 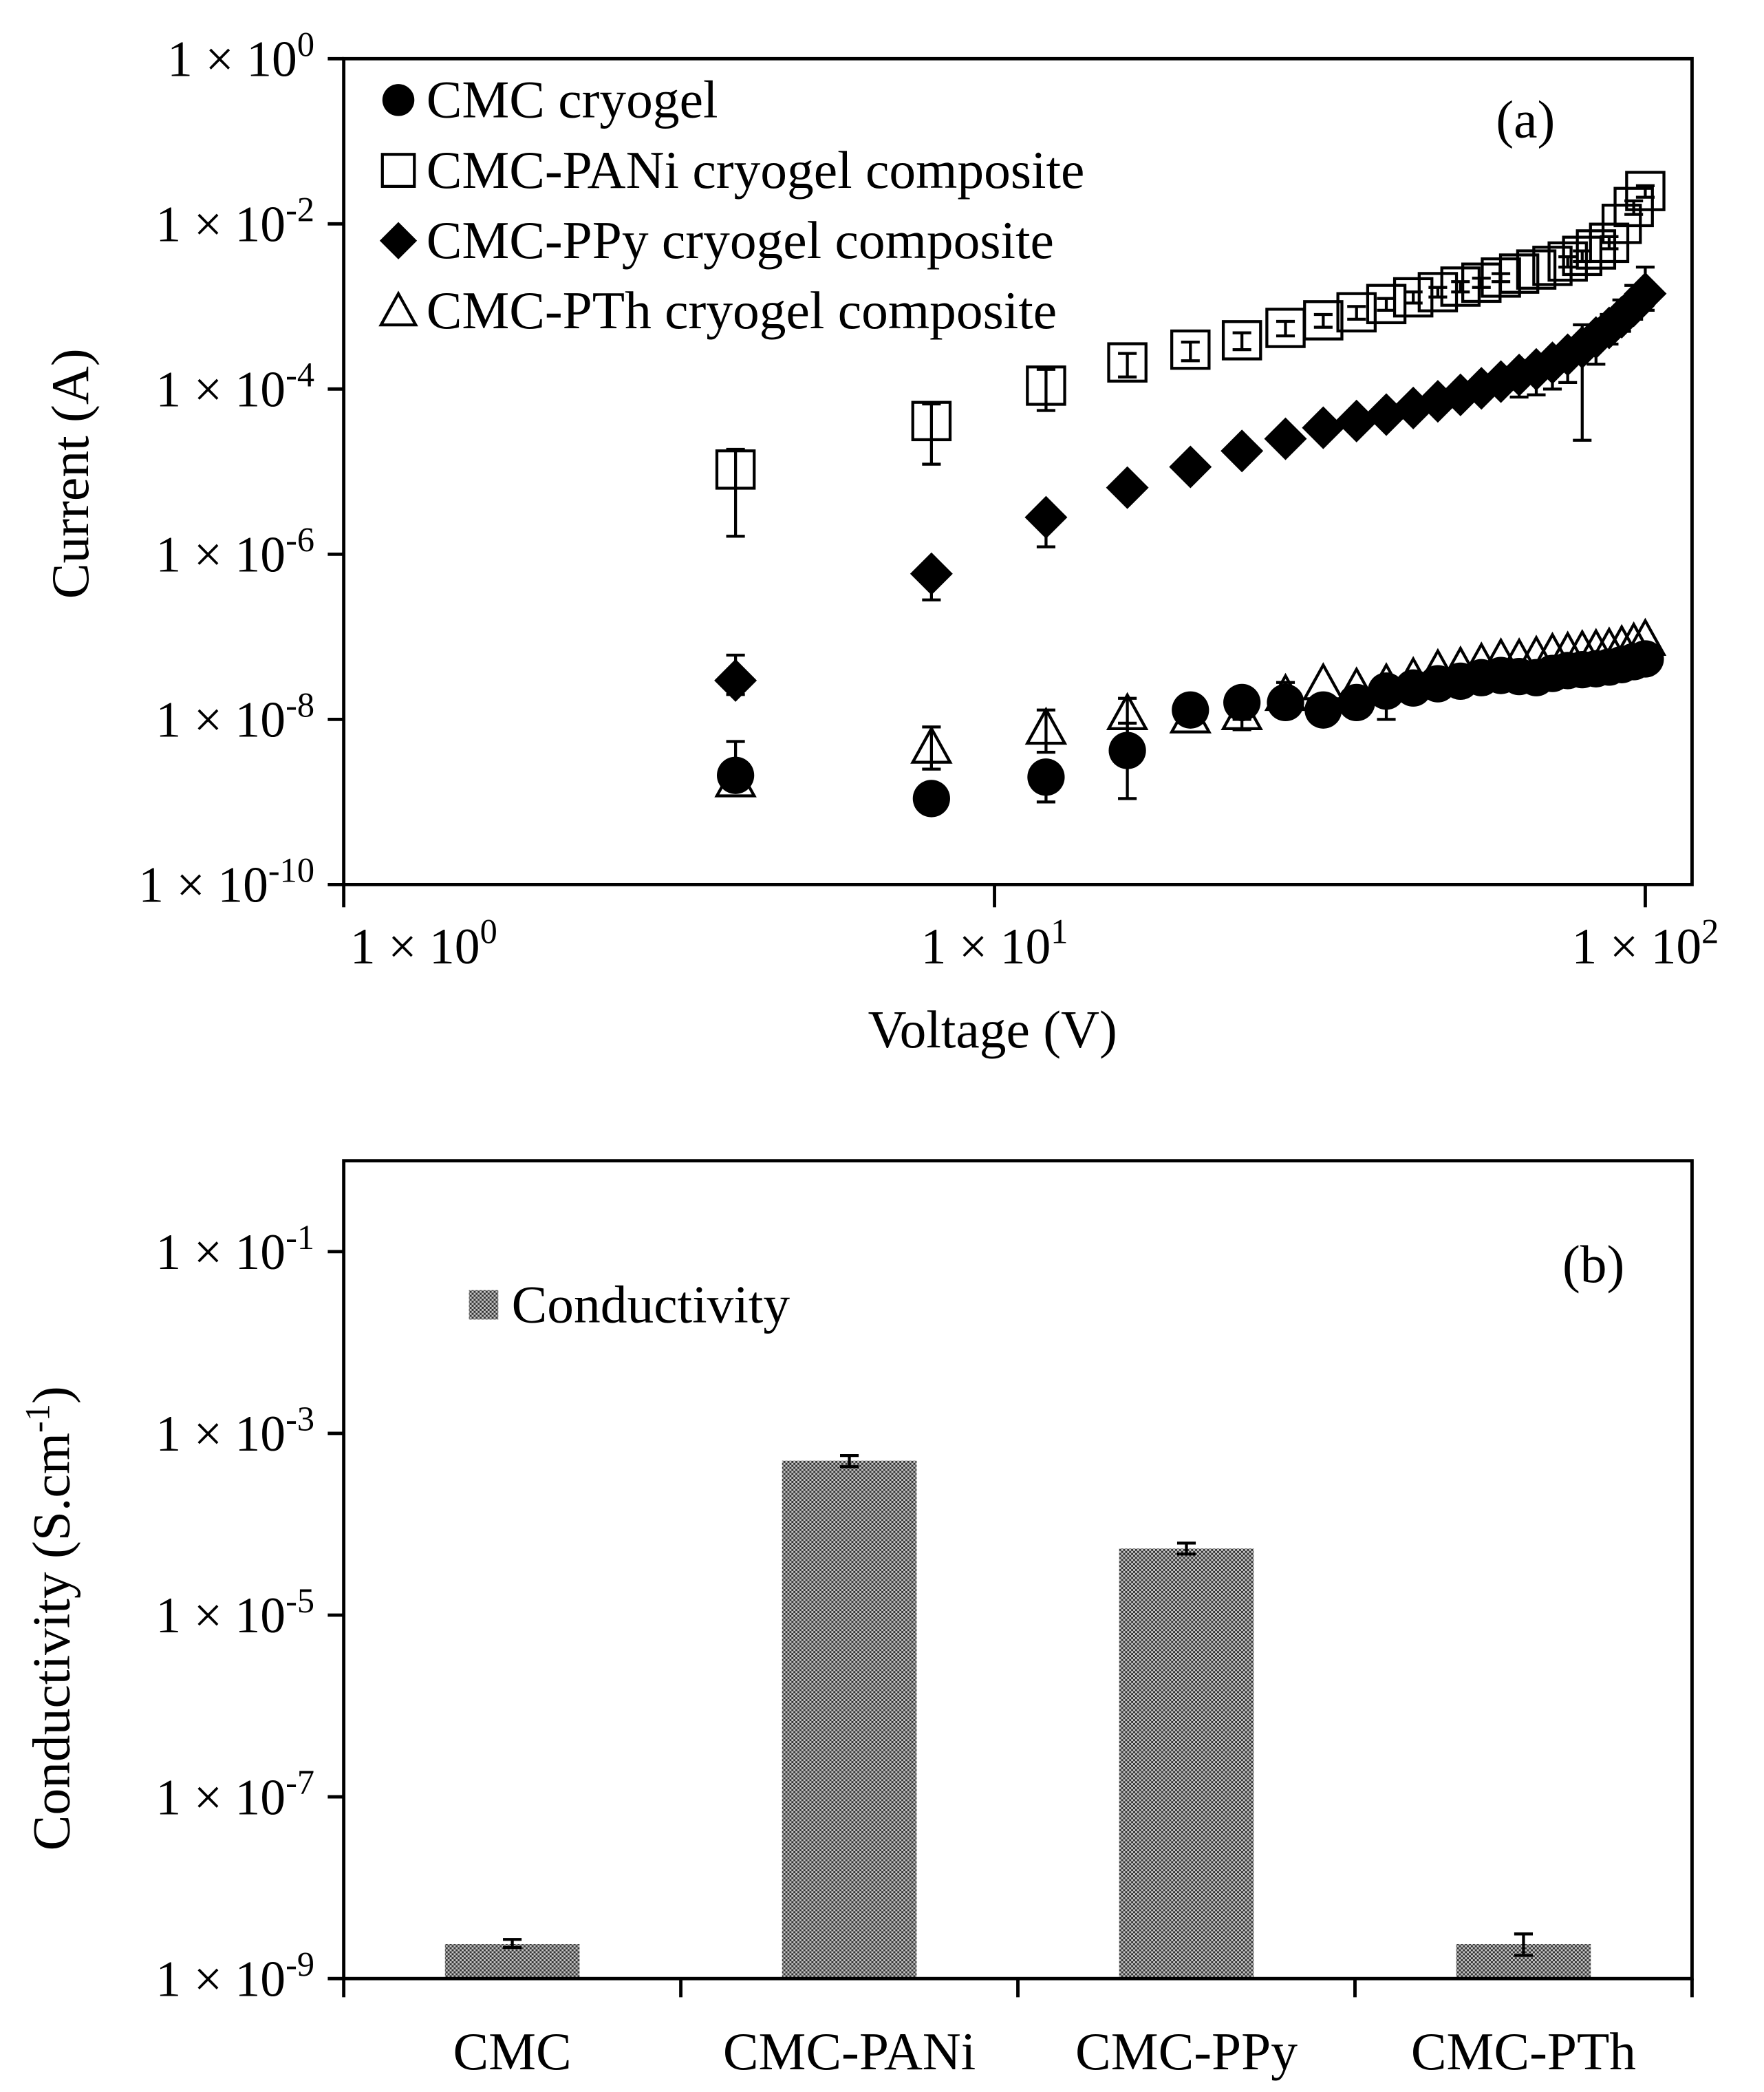 I want to click on series-cmc-cryogel, so click(x=1190, y=729).